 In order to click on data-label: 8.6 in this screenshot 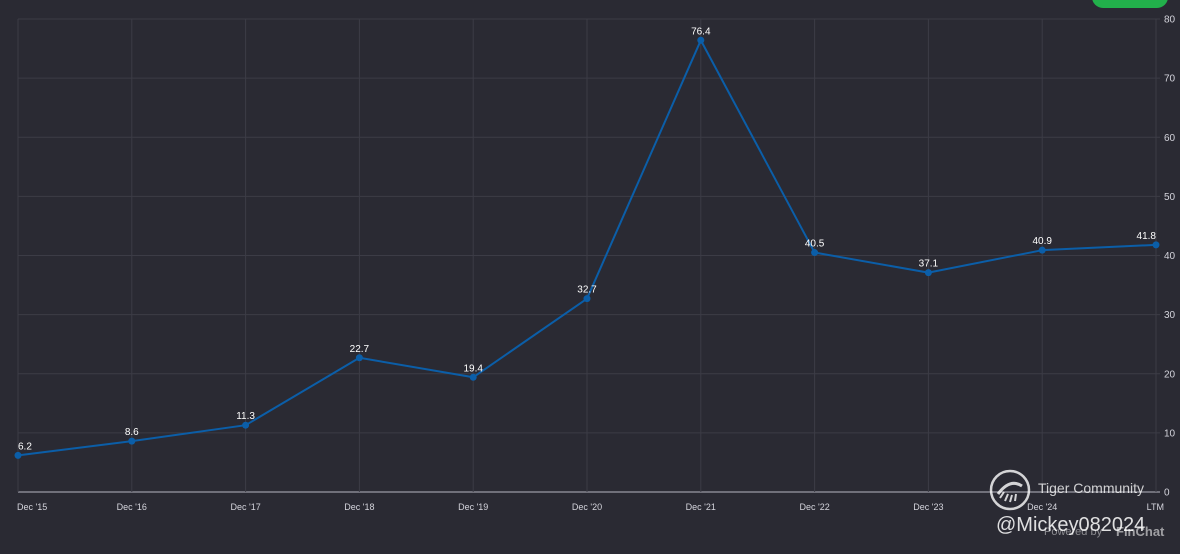, I will do `click(132, 432)`.